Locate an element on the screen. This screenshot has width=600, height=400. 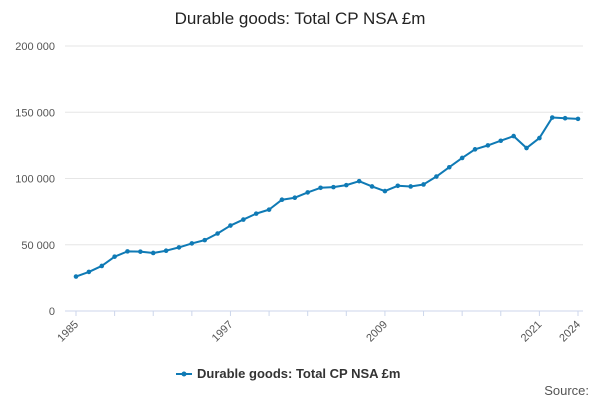
x-axis-ticks: 1985 1997 2009 2021 2024 is located at coordinates (319, 327).